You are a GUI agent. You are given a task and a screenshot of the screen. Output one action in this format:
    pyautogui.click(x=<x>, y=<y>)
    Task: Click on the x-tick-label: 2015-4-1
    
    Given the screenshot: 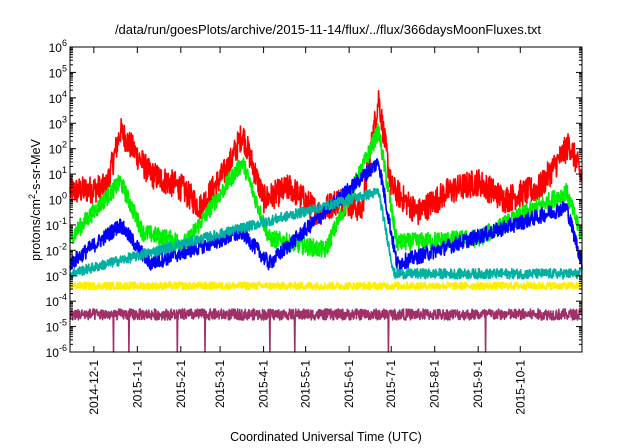 What is the action you would take?
    pyautogui.click(x=264, y=384)
    